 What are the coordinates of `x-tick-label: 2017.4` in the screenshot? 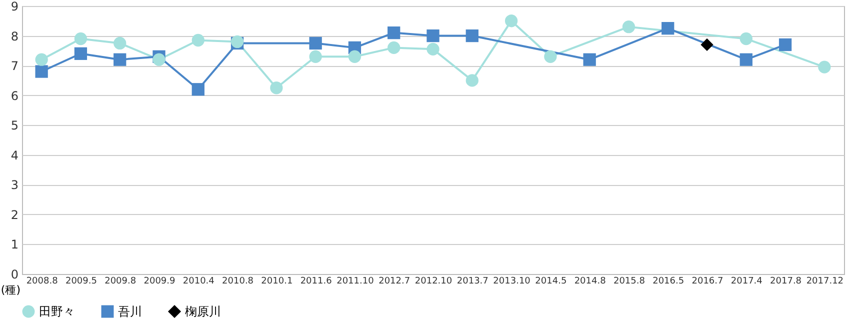 It's located at (746, 281).